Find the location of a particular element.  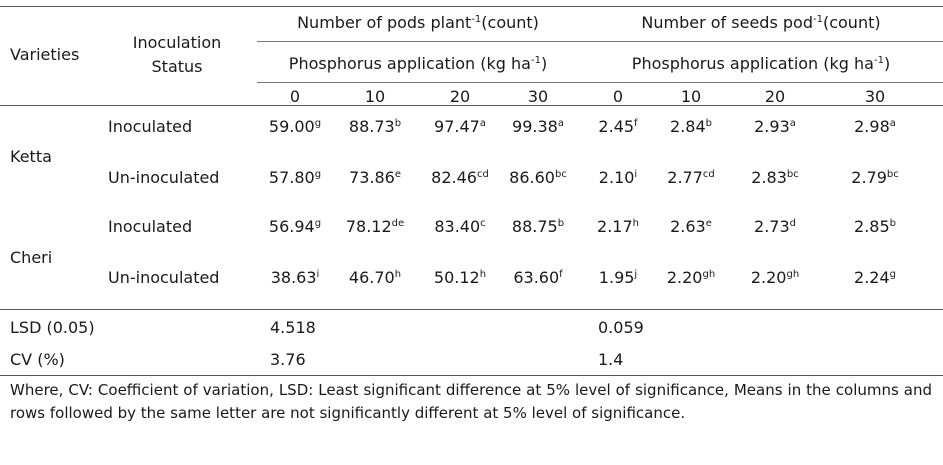

cell-value: 57.80 is located at coordinates (291, 177).